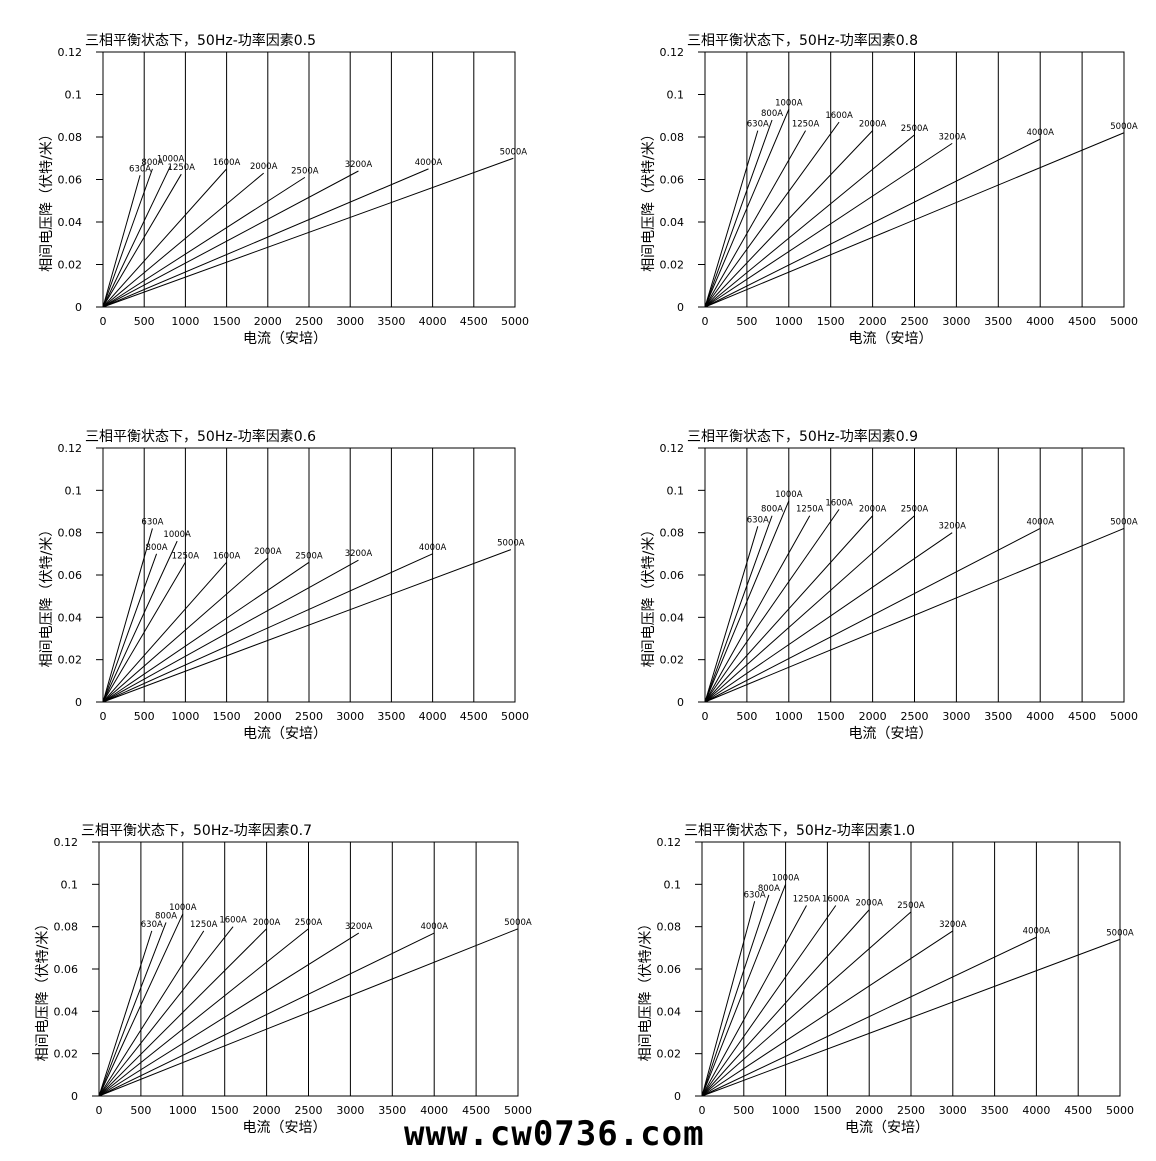  Describe the element at coordinates (836, 900) in the screenshot. I see `series-label: 1600A` at that location.